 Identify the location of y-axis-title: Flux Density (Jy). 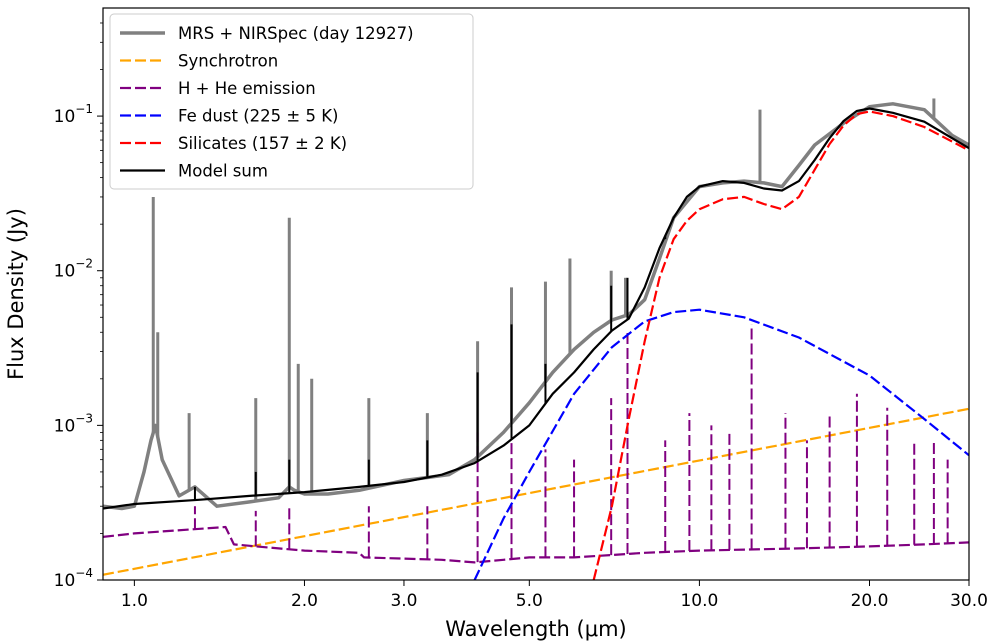
(16, 294).